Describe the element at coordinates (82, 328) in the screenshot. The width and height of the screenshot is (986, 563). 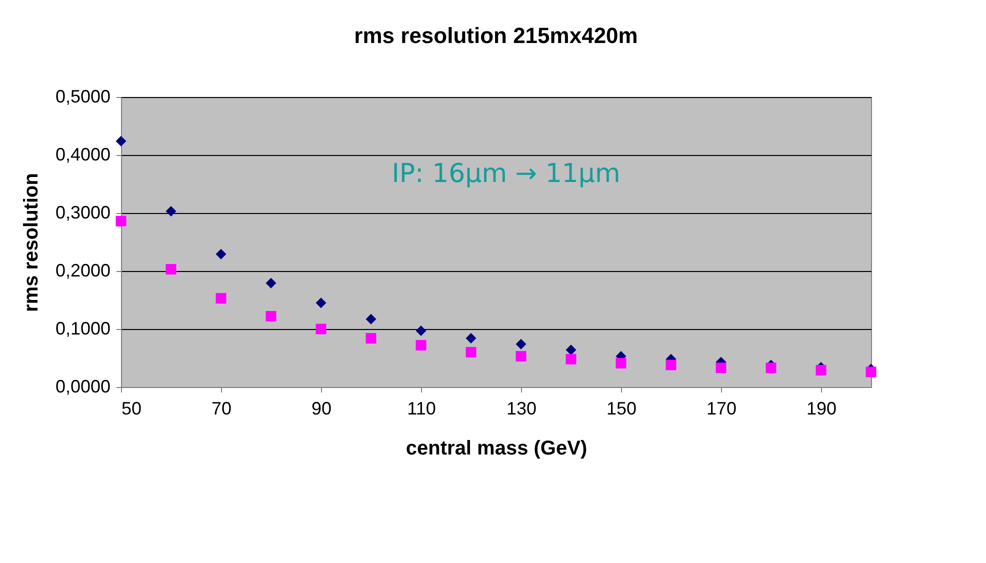
I see `y-tick-label: 0,1000` at that location.